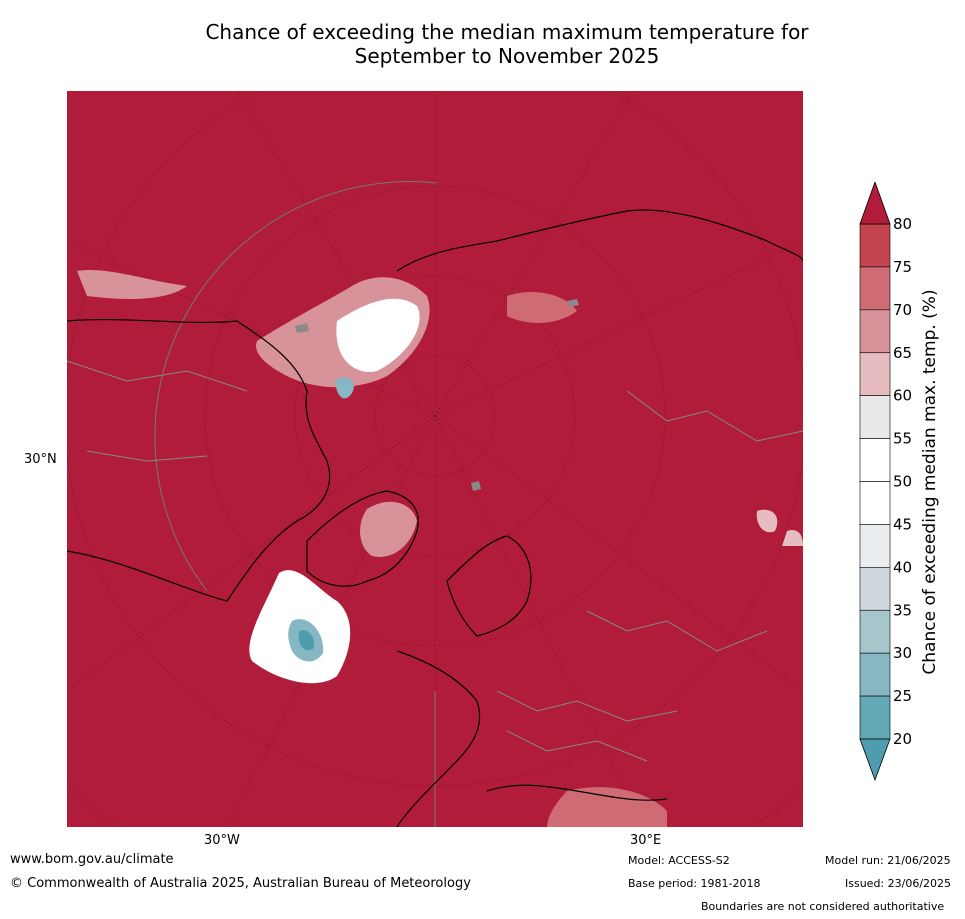 Image resolution: width=965 pixels, height=919 pixels. I want to click on colorbar-tick-label: 25, so click(902, 696).